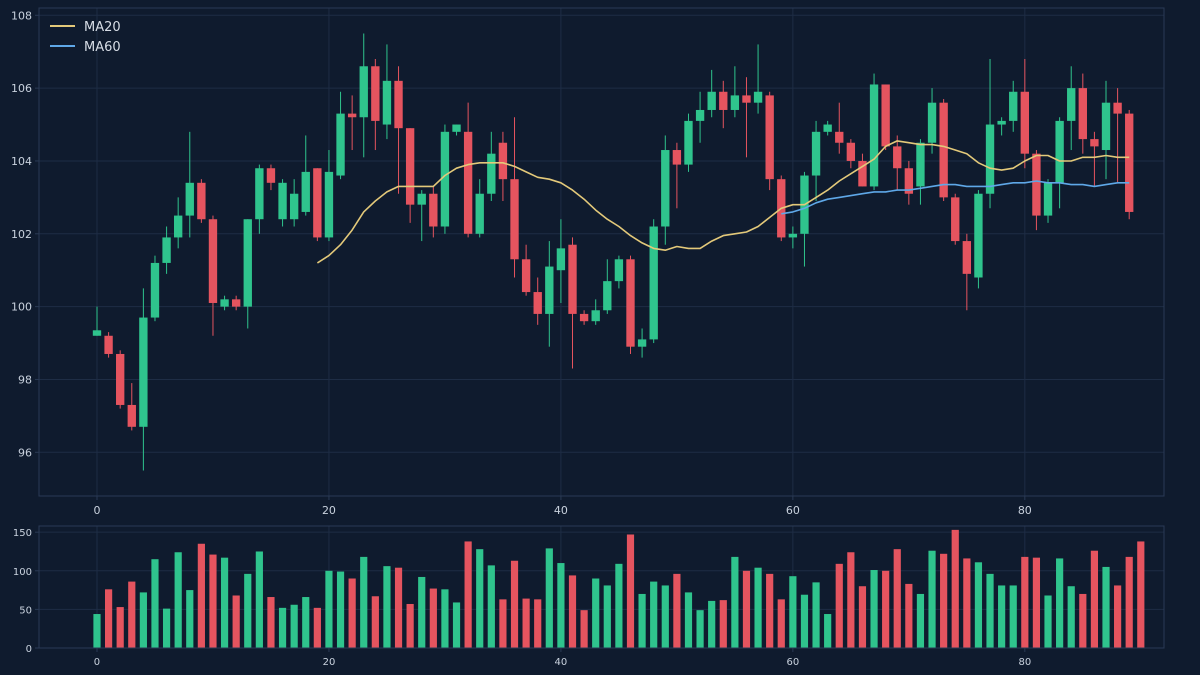 The width and height of the screenshot is (1200, 675). I want to click on price-x-tick-label: 40, so click(561, 510).